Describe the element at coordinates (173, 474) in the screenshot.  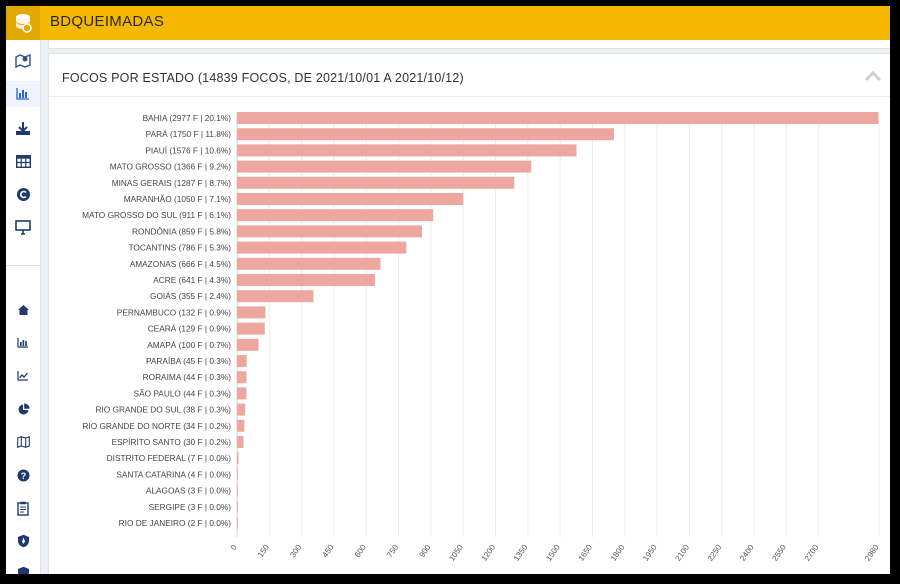
I see `category-label: SANTA CATARINA (4 F | 0.0%)` at that location.